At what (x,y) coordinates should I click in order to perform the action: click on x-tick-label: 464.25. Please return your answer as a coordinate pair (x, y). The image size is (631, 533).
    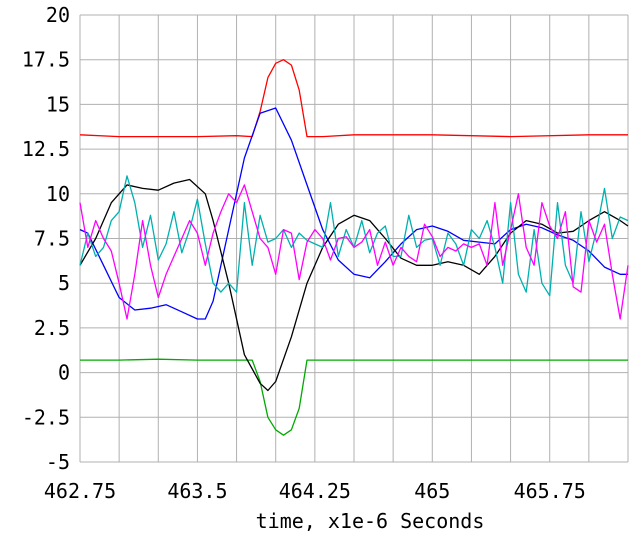
    Looking at the image, I should click on (315, 491).